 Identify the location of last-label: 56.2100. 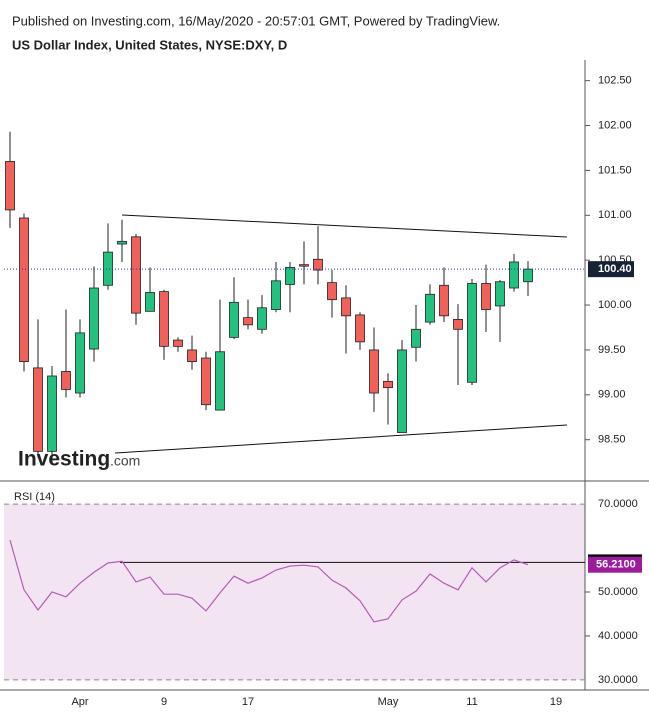
(616, 565).